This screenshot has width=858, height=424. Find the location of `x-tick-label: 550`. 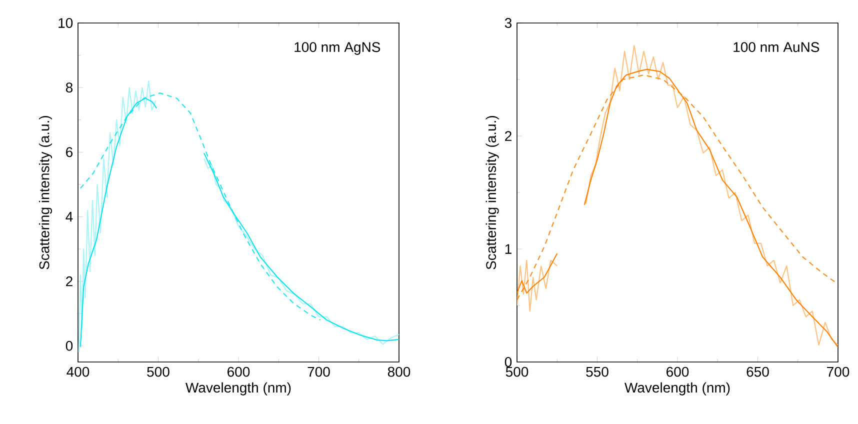

x-tick-label: 550 is located at coordinates (597, 371).